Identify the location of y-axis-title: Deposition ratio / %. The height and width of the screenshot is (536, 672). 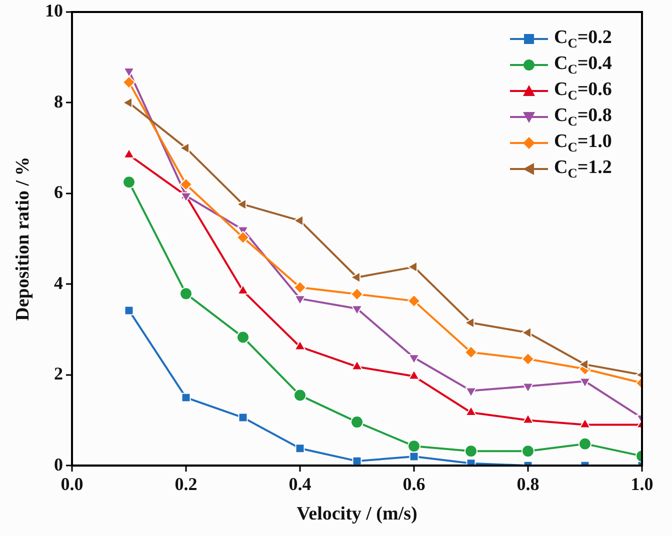
(23, 238).